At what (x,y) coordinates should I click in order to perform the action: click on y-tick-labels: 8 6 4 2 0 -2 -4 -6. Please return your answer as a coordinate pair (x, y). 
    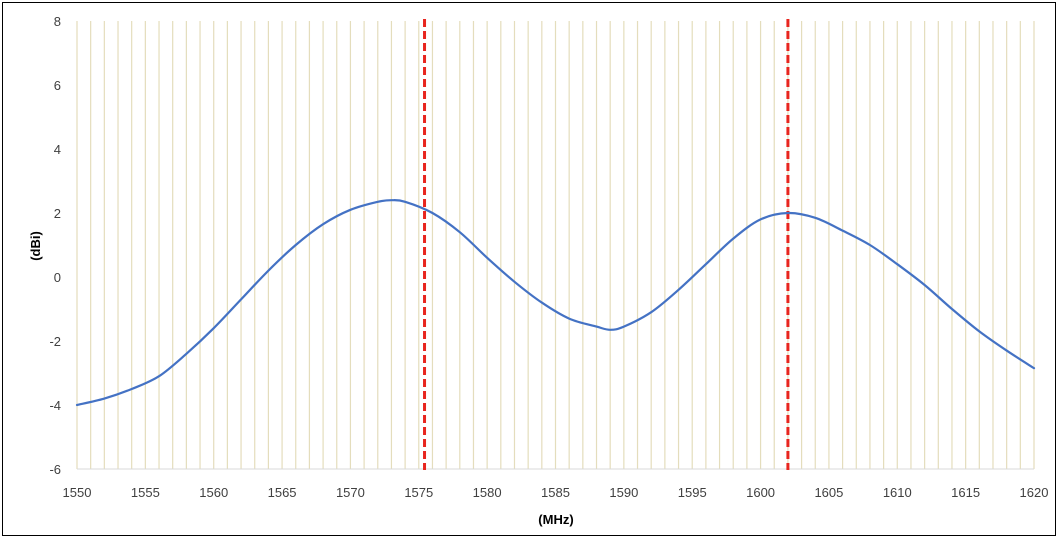
    Looking at the image, I should click on (55, 245).